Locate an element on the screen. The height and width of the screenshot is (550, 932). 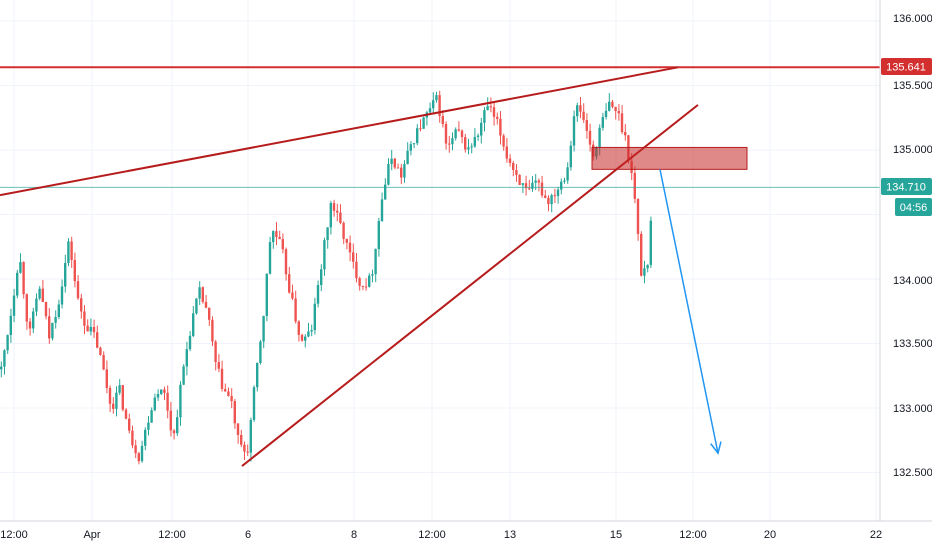
projection-arrow-shaft is located at coordinates (689, 311).